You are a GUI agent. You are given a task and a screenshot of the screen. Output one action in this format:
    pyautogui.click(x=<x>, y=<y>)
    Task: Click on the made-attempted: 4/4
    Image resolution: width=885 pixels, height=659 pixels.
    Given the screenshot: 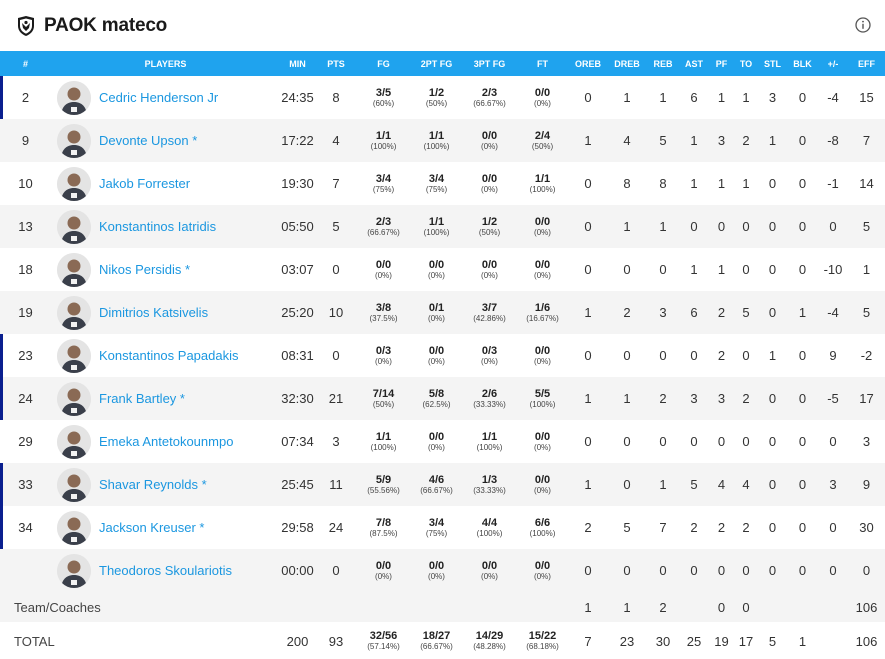 What is the action you would take?
    pyautogui.click(x=489, y=522)
    